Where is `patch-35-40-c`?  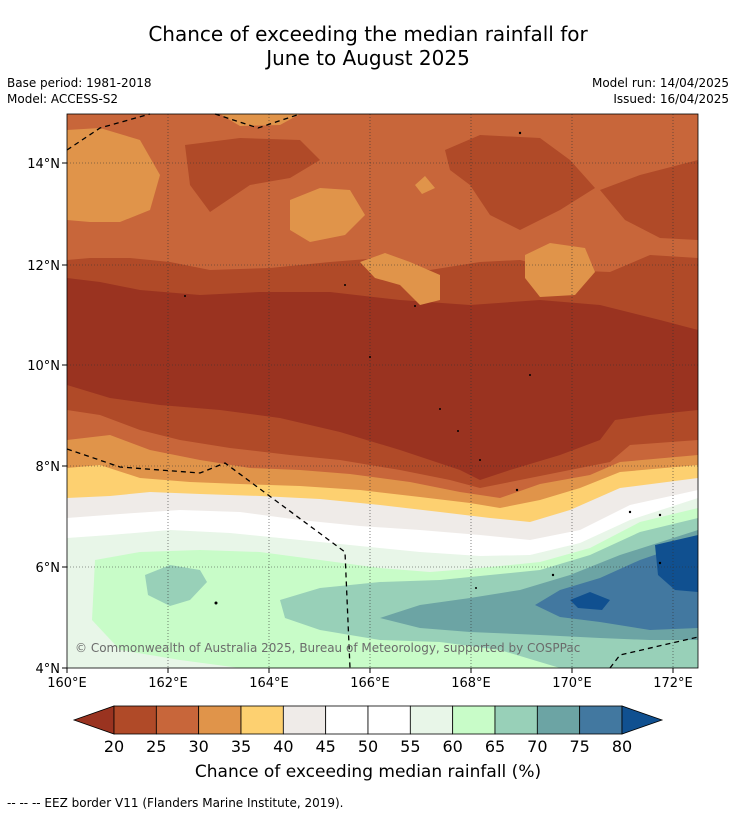 patch-35-40-c is located at coordinates (560, 270).